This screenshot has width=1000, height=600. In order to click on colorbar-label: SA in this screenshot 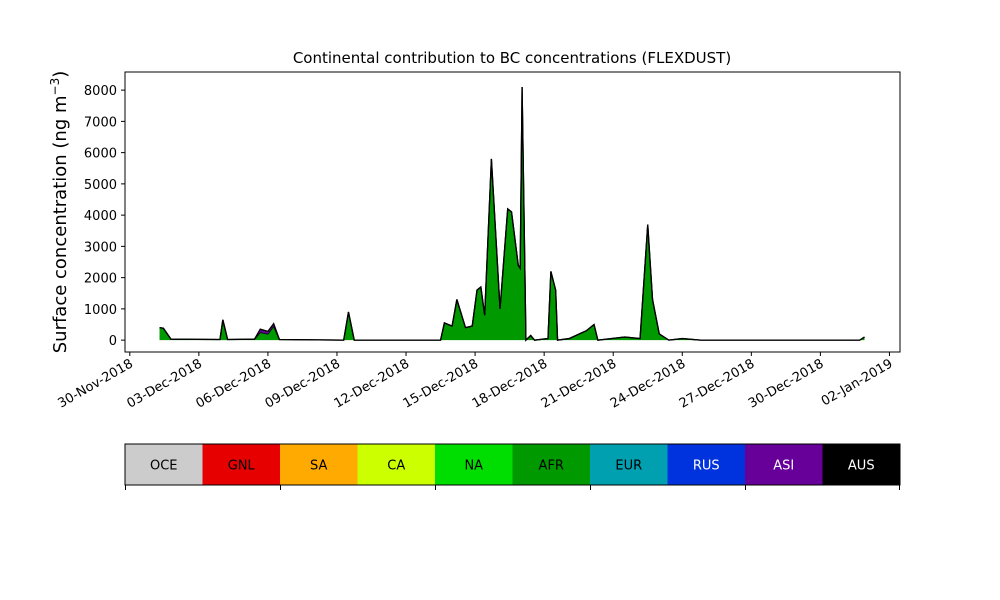, I will do `click(318, 466)`.